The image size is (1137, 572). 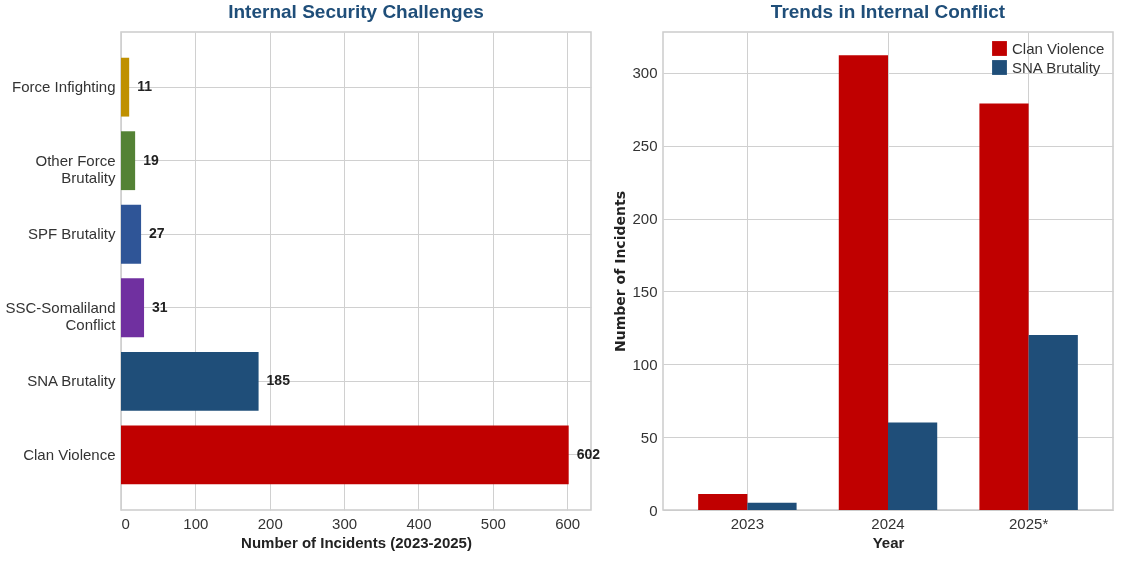 I want to click on legend-label: Clan Violence, so click(x=1058, y=48).